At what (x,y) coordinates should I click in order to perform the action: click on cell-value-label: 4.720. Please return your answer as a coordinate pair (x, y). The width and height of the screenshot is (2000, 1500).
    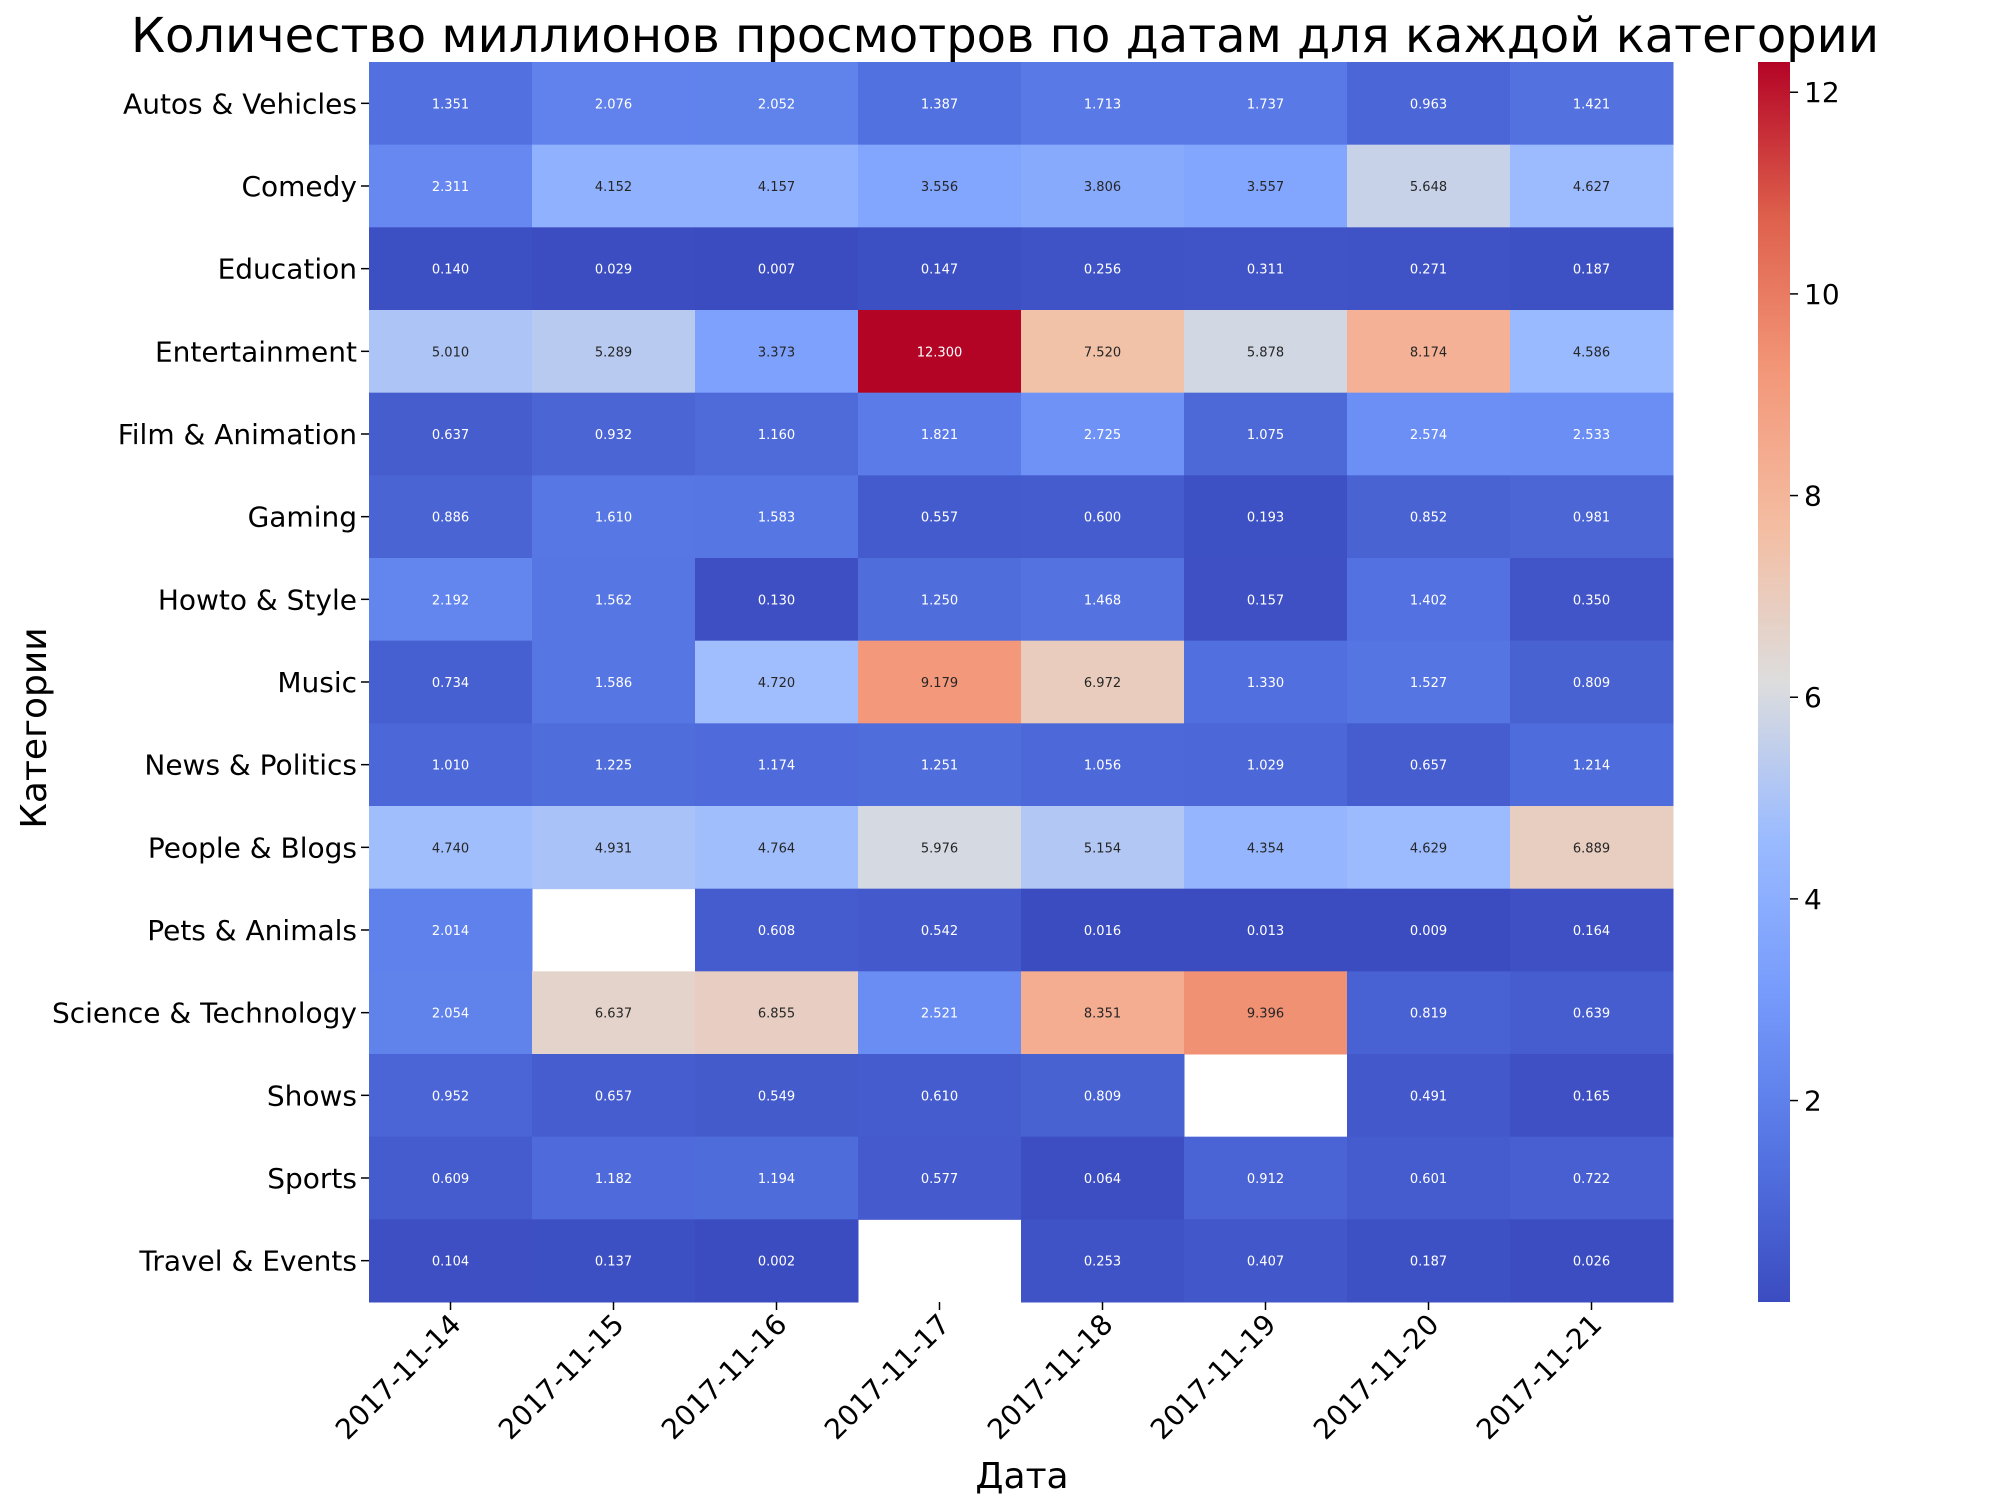
    Looking at the image, I should click on (776, 683).